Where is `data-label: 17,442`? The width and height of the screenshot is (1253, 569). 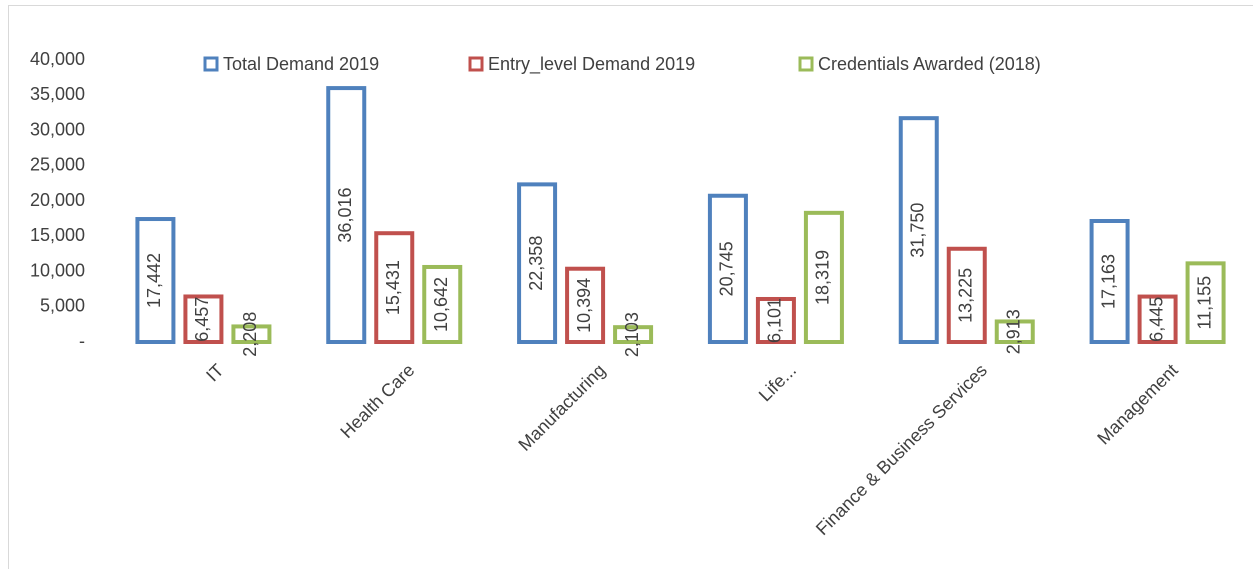 data-label: 17,442 is located at coordinates (154, 280).